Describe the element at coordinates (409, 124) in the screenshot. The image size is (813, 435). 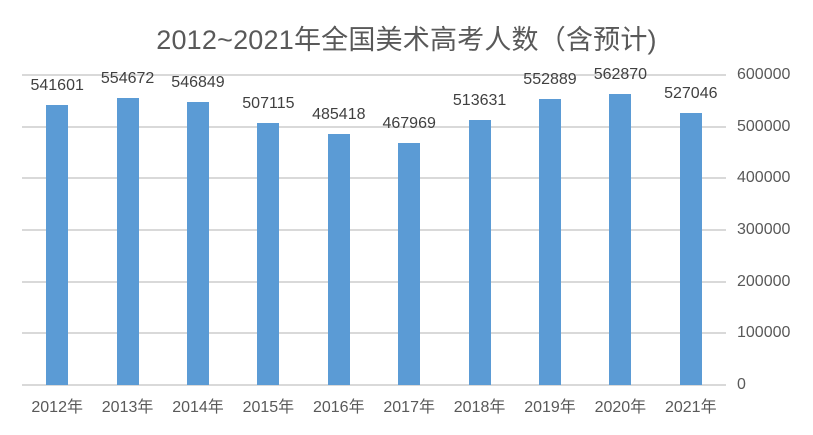
I see `data-label: 467969` at that location.